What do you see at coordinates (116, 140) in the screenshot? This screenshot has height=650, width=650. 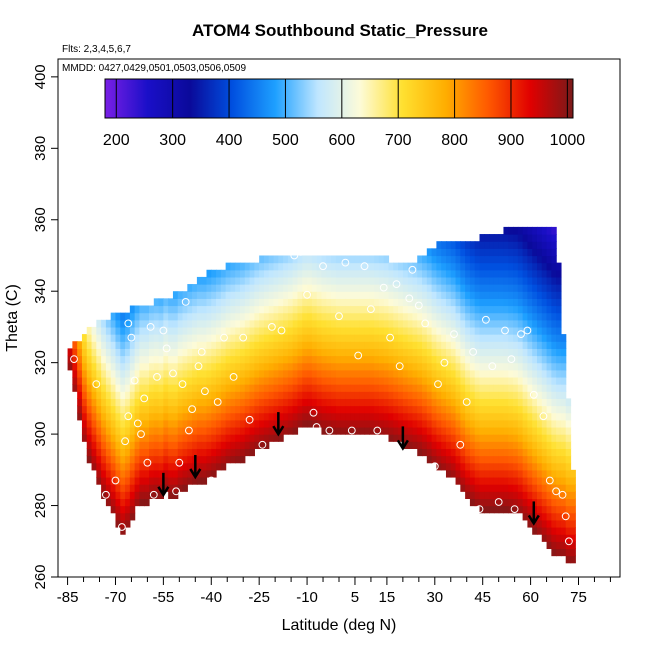 I see `colorbar-tick-label: 200` at bounding box center [116, 140].